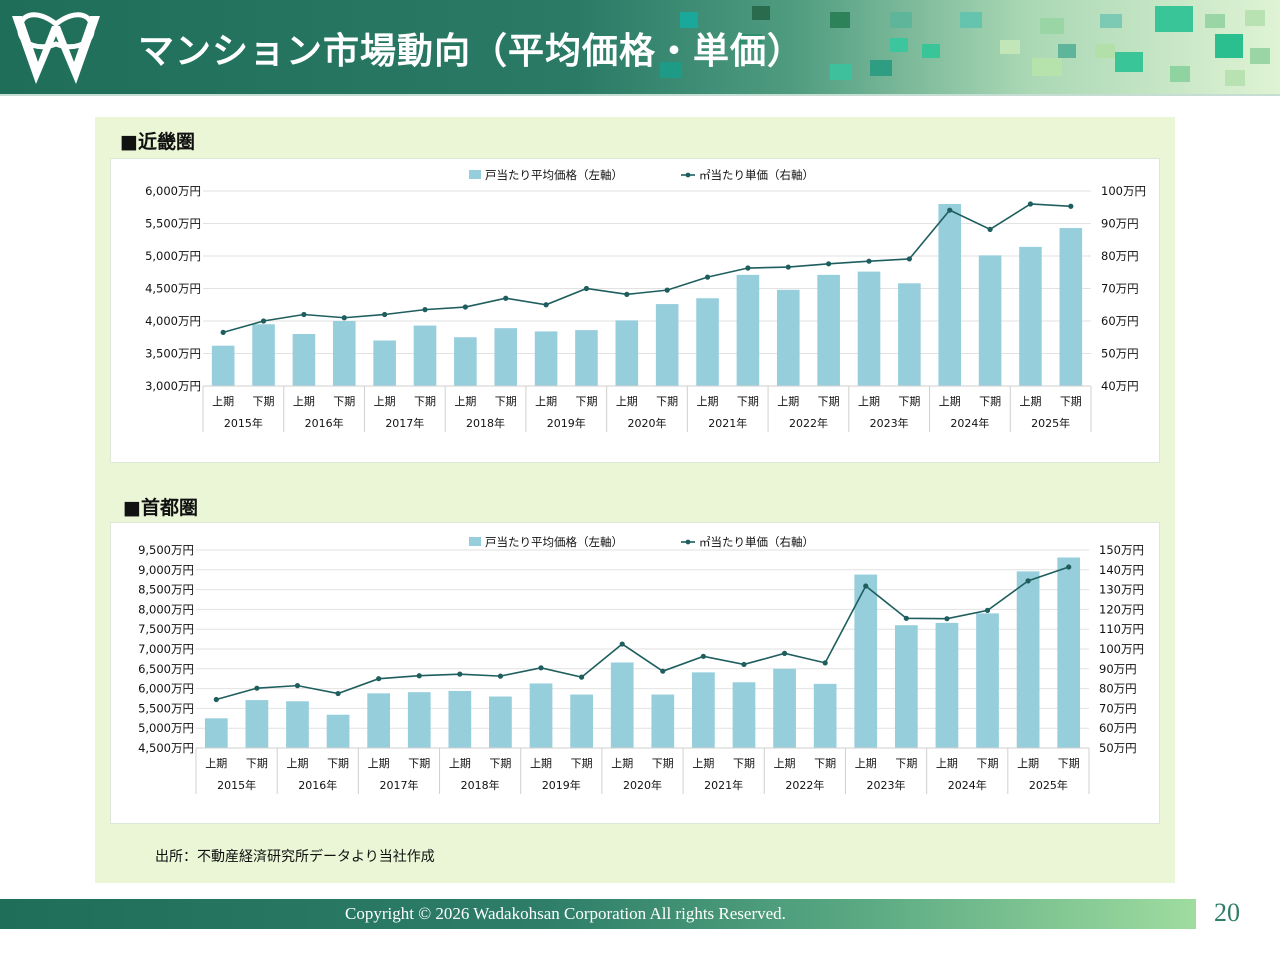  I want to click on y-tick-left: 6,500万円, so click(166, 669).